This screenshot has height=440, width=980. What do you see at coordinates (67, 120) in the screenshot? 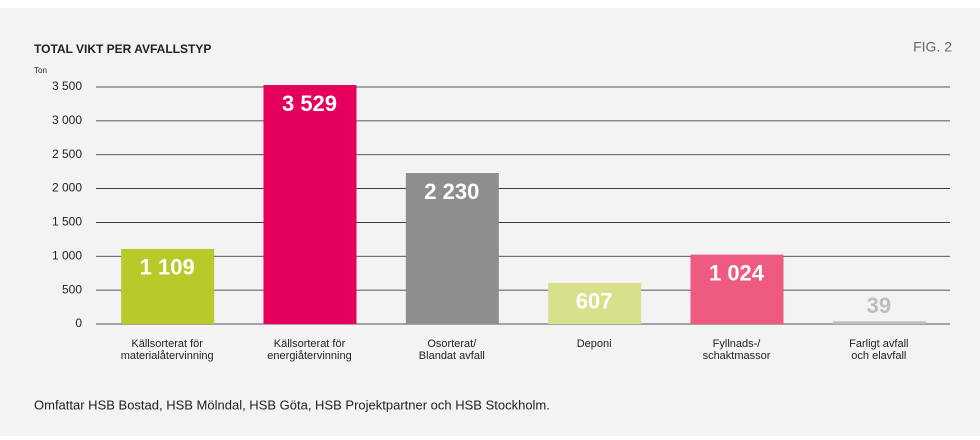
I see `y-tick-label: 3 000` at bounding box center [67, 120].